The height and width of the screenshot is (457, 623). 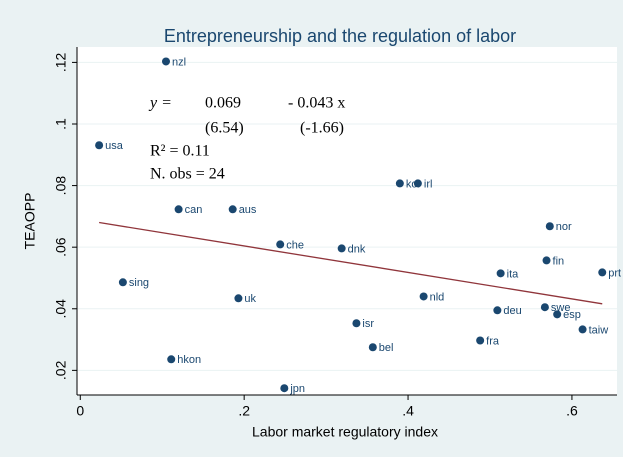 What do you see at coordinates (437, 297) in the screenshot?
I see `point-label: nld` at bounding box center [437, 297].